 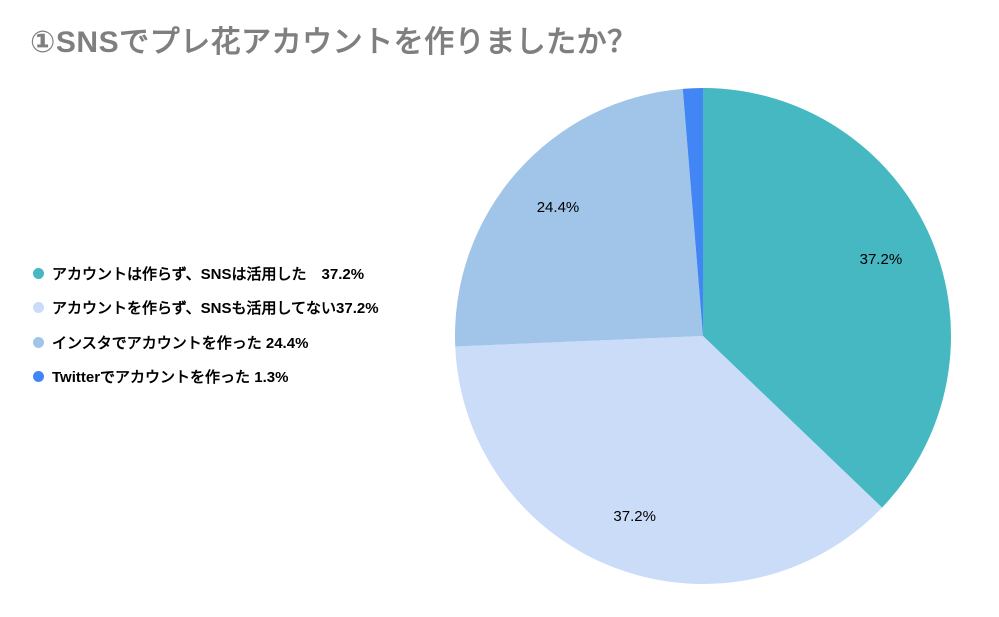 I want to click on chart-title: ①SNSでプレ花アカウントを作りましたか？, so click(x=334, y=42).